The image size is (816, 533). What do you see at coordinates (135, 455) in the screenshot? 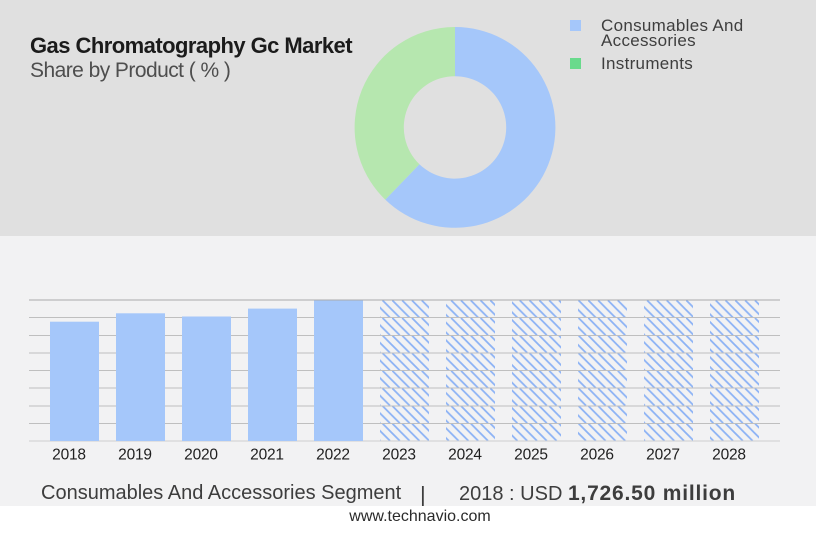
I see `svg-text: 2019` at bounding box center [135, 455].